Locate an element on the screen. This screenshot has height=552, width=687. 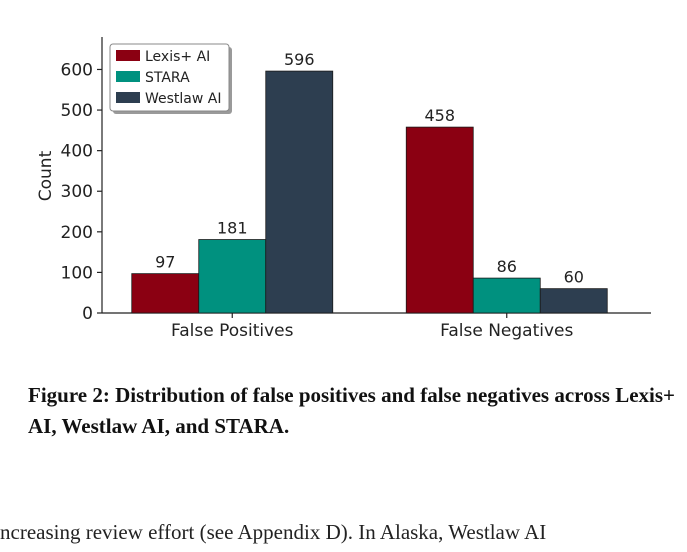
legend-label: STARA is located at coordinates (167, 78).